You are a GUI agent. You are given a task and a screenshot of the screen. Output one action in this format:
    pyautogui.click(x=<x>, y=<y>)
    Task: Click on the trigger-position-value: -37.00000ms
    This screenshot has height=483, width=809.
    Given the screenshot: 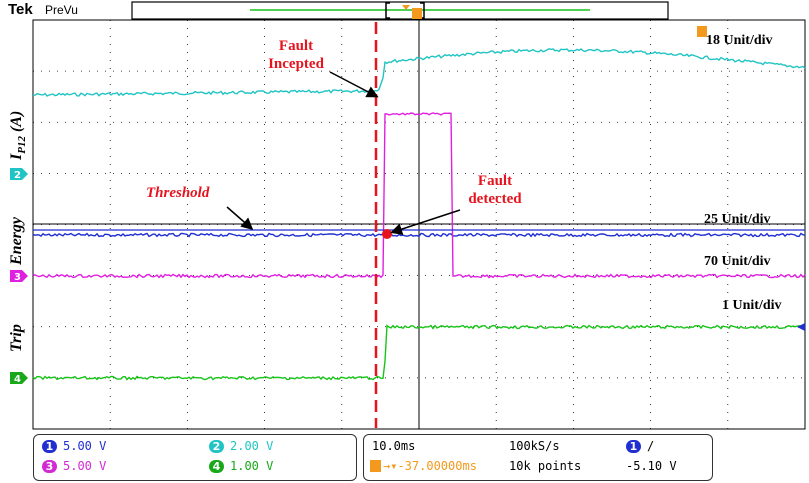 What is the action you would take?
    pyautogui.click(x=437, y=466)
    